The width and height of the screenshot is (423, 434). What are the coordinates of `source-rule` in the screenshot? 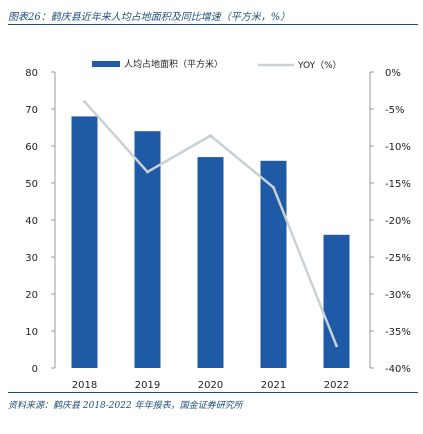 It's located at (213, 392).